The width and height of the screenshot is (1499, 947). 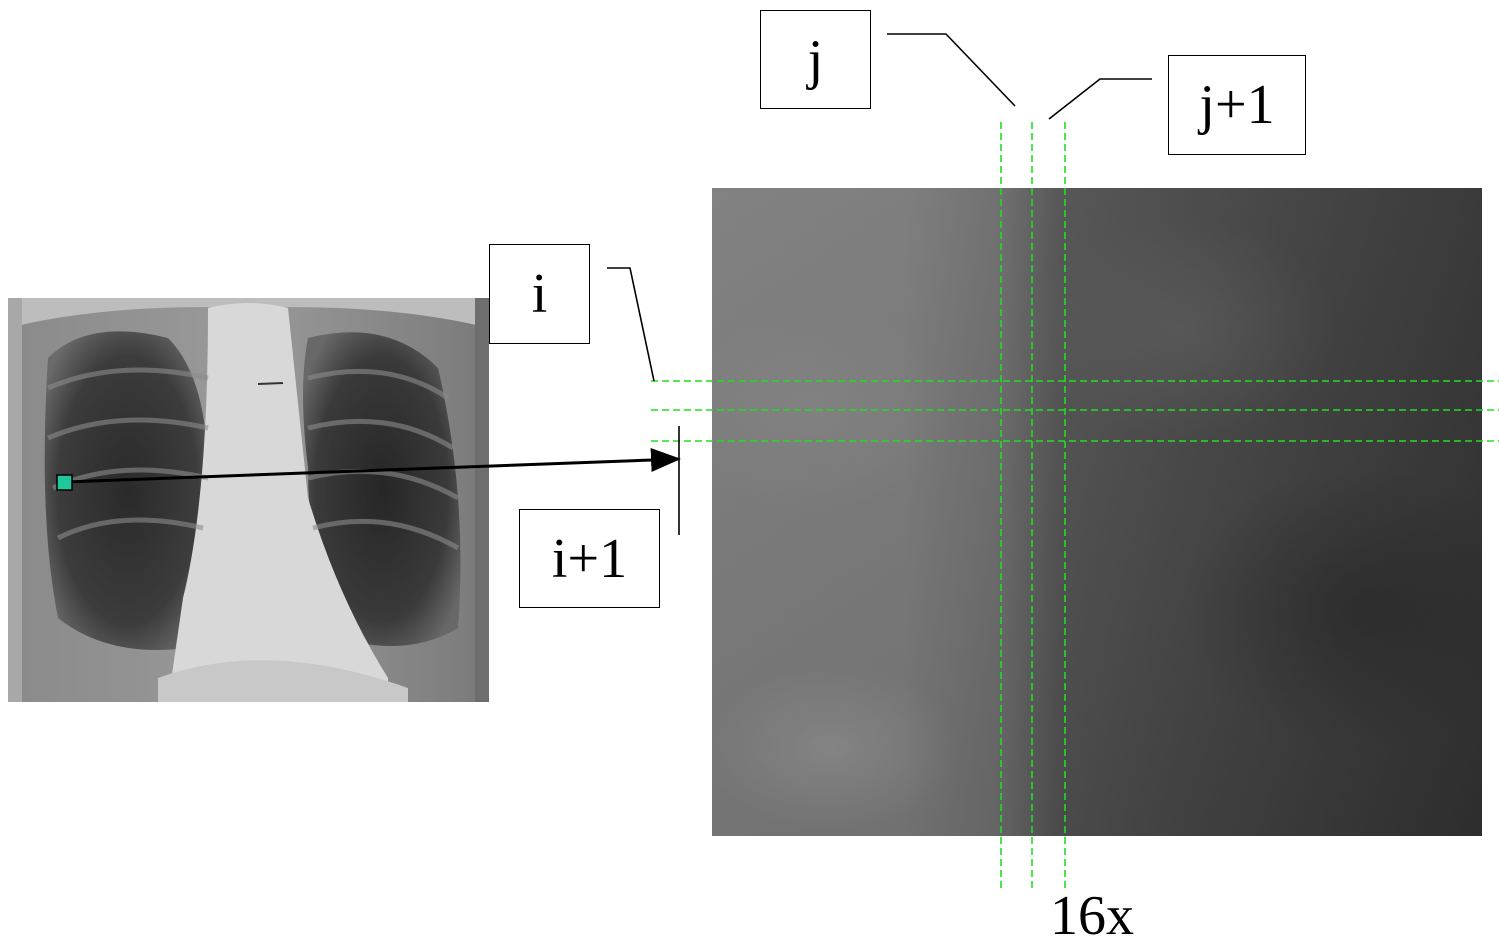 I want to click on chest-xray-image, so click(x=248, y=500).